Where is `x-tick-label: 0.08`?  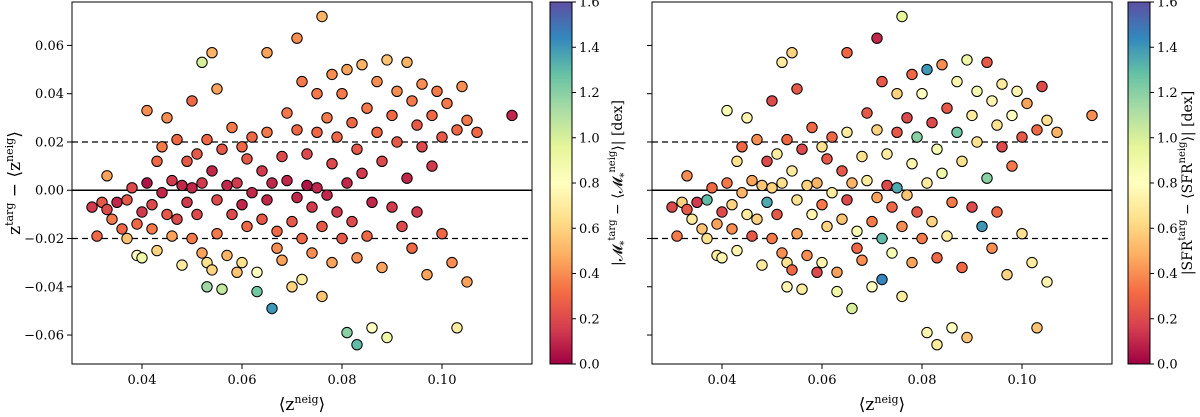
x-tick-label: 0.08 is located at coordinates (342, 380).